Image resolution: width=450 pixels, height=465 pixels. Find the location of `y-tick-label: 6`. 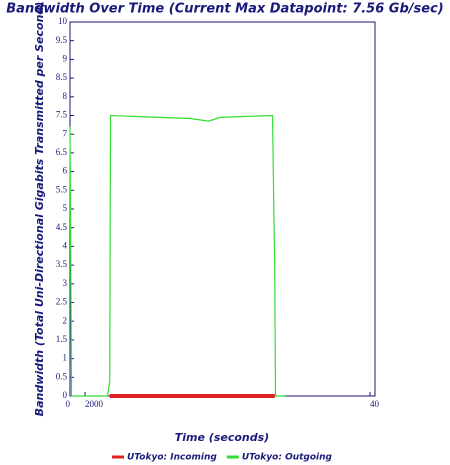

y-tick-label: 6 is located at coordinates (65, 171).